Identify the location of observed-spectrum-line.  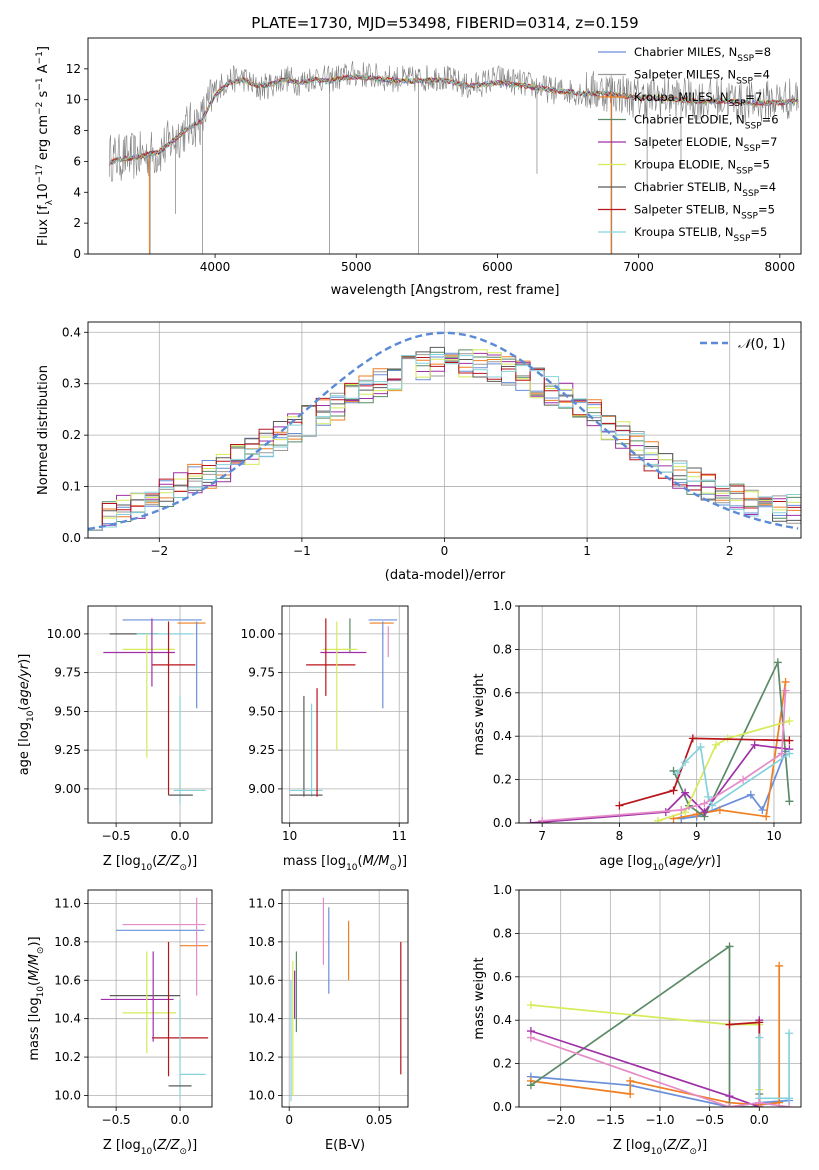
(453, 122).